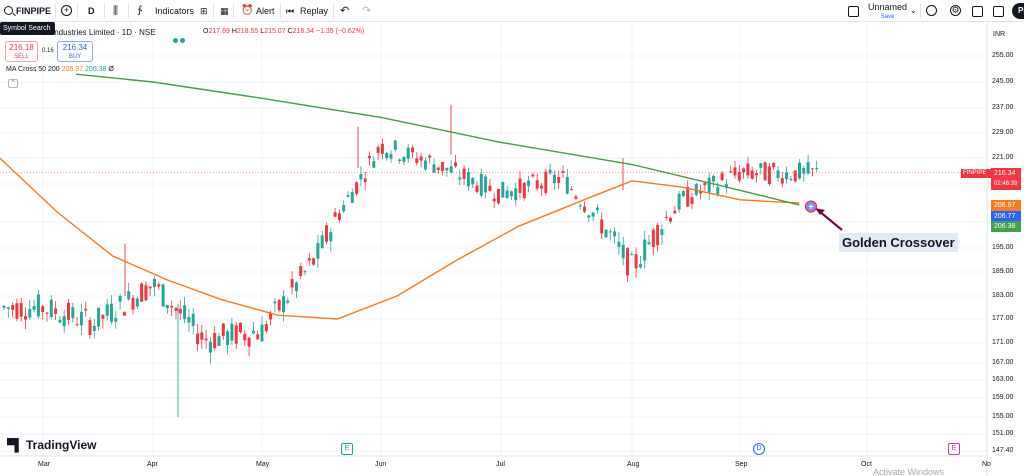 The height and width of the screenshot is (476, 1024). I want to click on time-tick-label: No, so click(986, 464).